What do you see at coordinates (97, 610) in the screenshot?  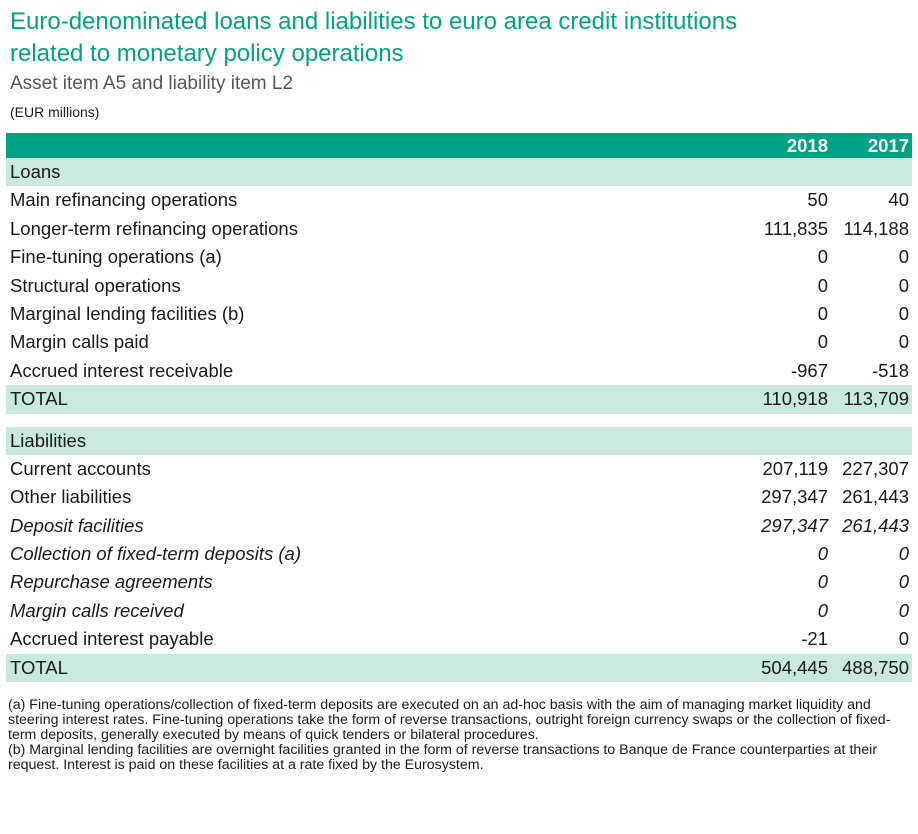 I see `row-label: Margin calls received` at bounding box center [97, 610].